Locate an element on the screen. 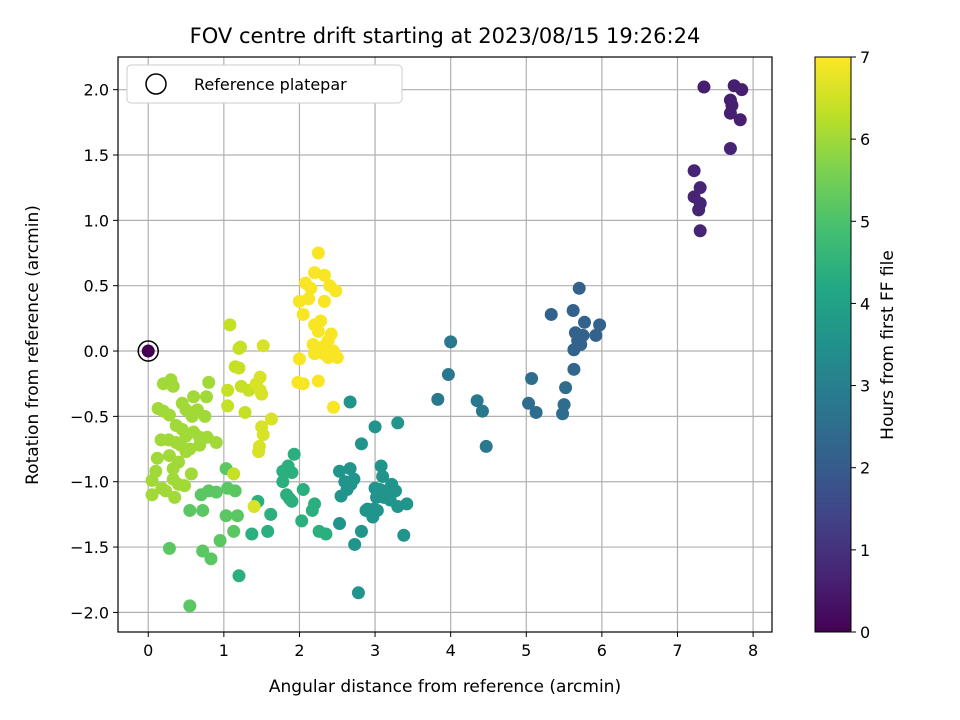  legend-label: Reference platepar is located at coordinates (270, 84).